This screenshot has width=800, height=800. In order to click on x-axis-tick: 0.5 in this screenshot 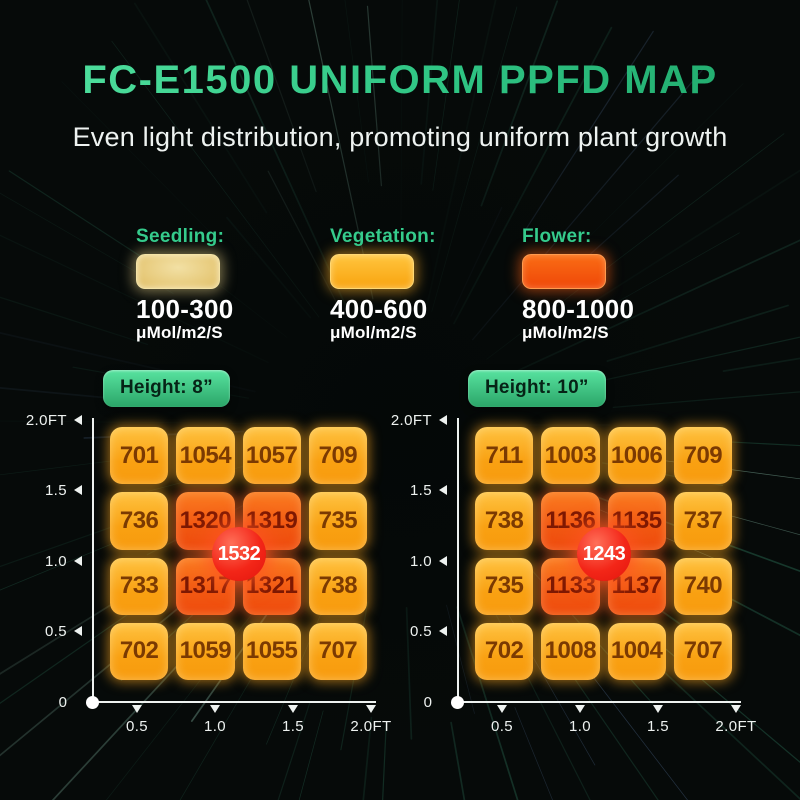, I will do `click(137, 720)`.